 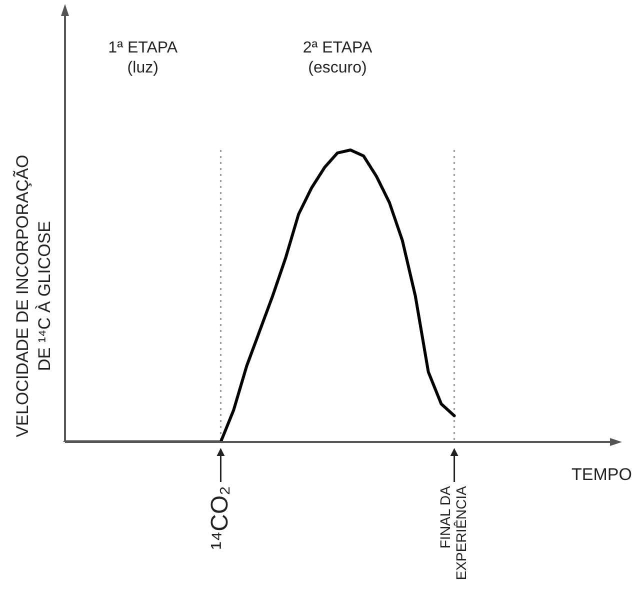 I want to click on text: ¹⁴CO₂, so click(x=220, y=518).